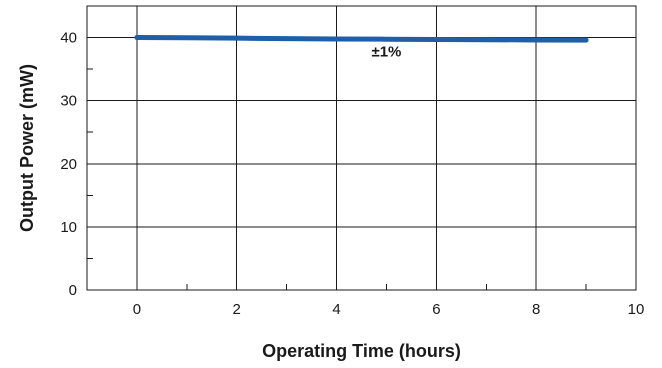 The height and width of the screenshot is (368, 662). Describe the element at coordinates (336, 309) in the screenshot. I see `x-tick-label: 4` at that location.